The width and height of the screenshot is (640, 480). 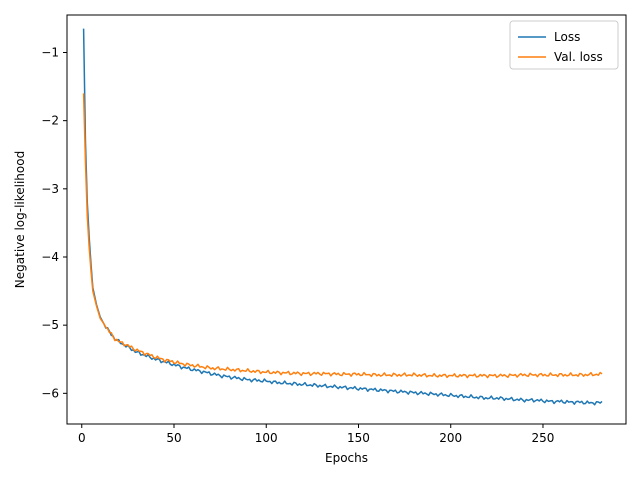 What do you see at coordinates (50, 393) in the screenshot?
I see `y-tick-label: −6` at bounding box center [50, 393].